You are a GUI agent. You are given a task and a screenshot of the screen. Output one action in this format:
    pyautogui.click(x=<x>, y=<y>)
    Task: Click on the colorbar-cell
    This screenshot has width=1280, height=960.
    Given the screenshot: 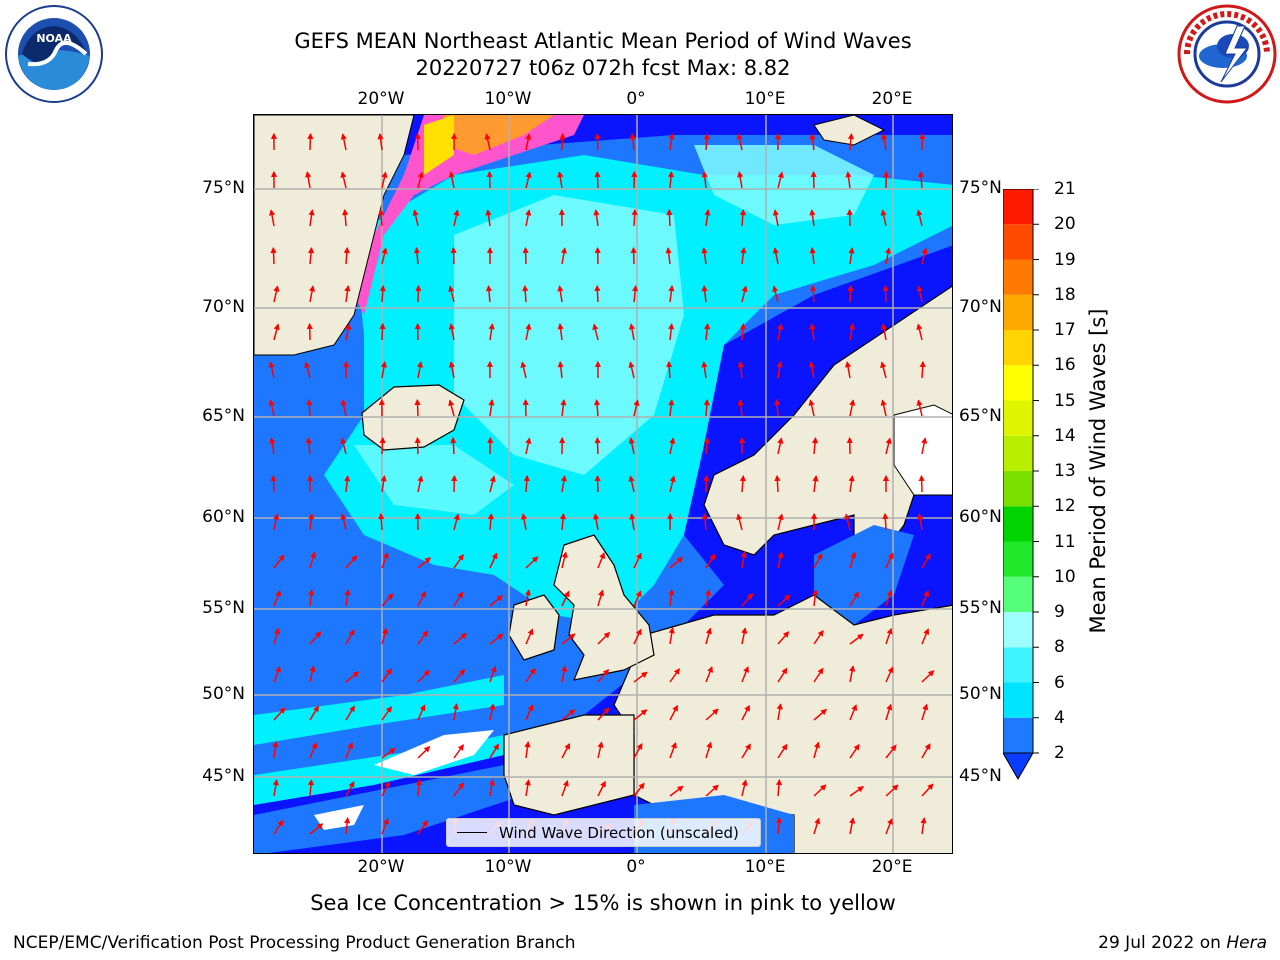 What is the action you would take?
    pyautogui.click(x=1018, y=700)
    